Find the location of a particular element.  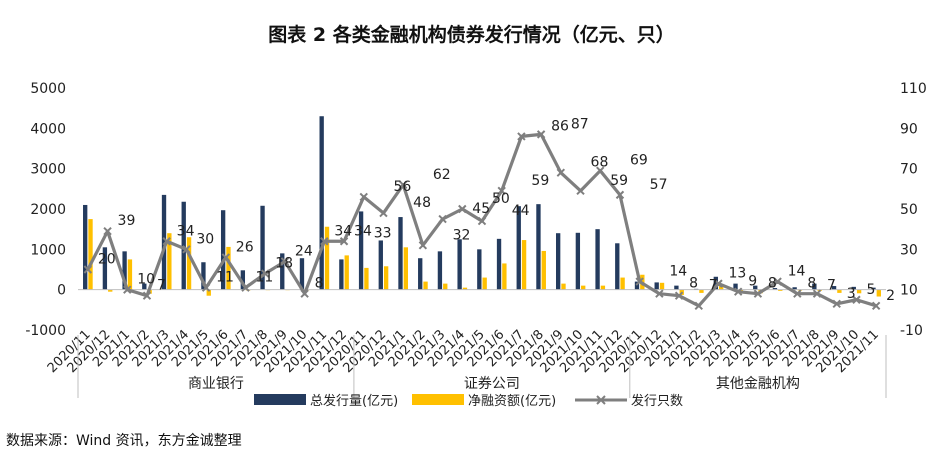

data-label-issue-count: 26 is located at coordinates (245, 247).